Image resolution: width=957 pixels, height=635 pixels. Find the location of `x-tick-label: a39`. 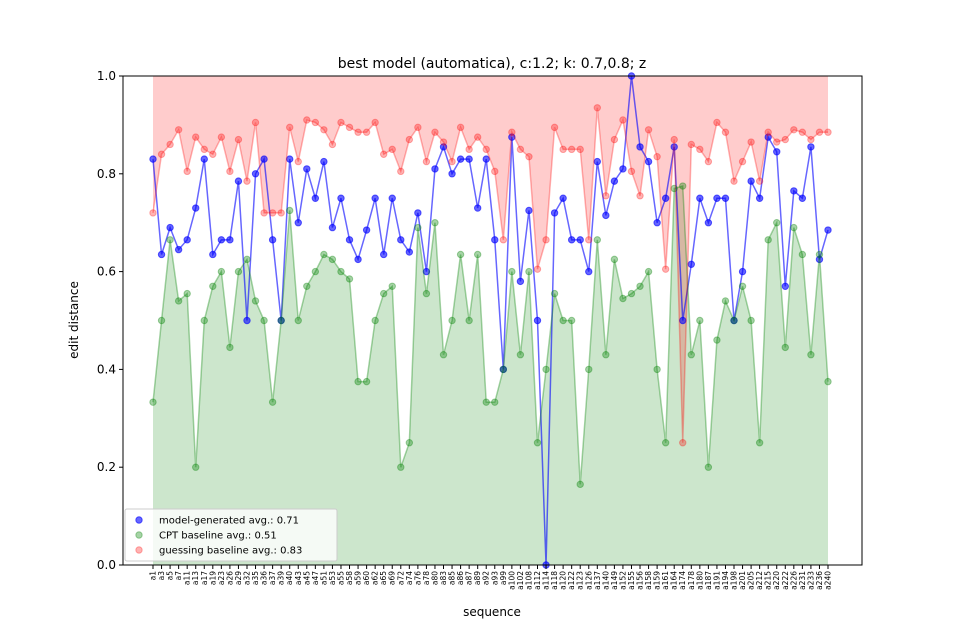

x-tick-label: a39 is located at coordinates (281, 578).